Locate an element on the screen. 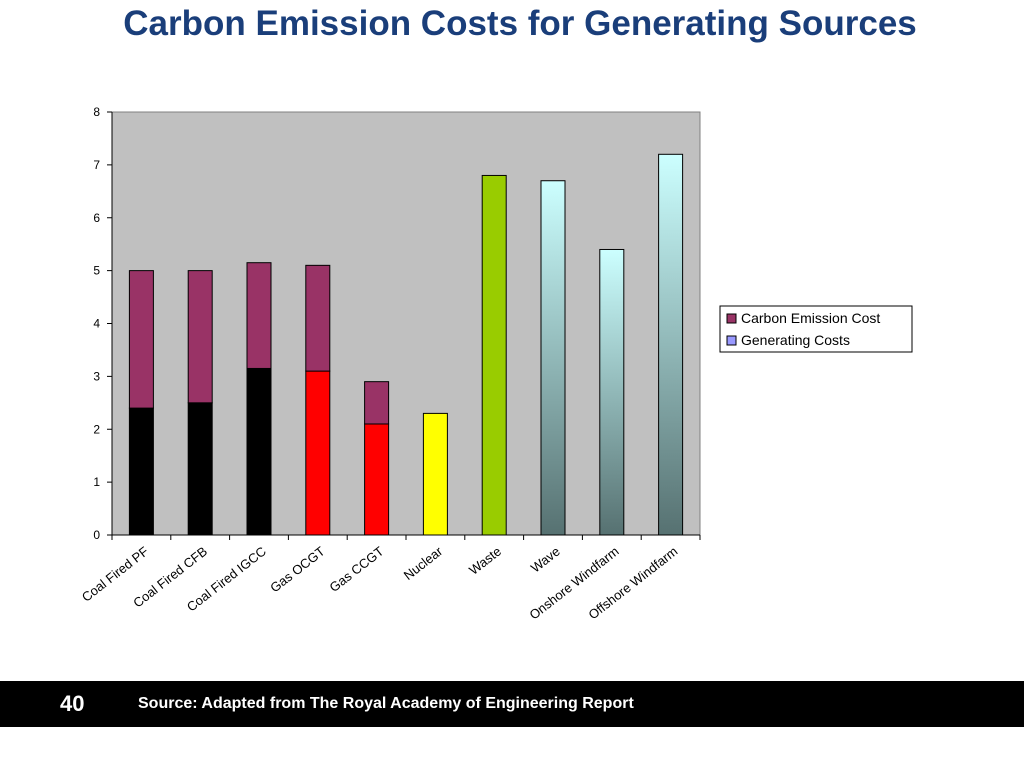 This screenshot has height=768, width=1024. y-tick-label: 2 is located at coordinates (96, 429).